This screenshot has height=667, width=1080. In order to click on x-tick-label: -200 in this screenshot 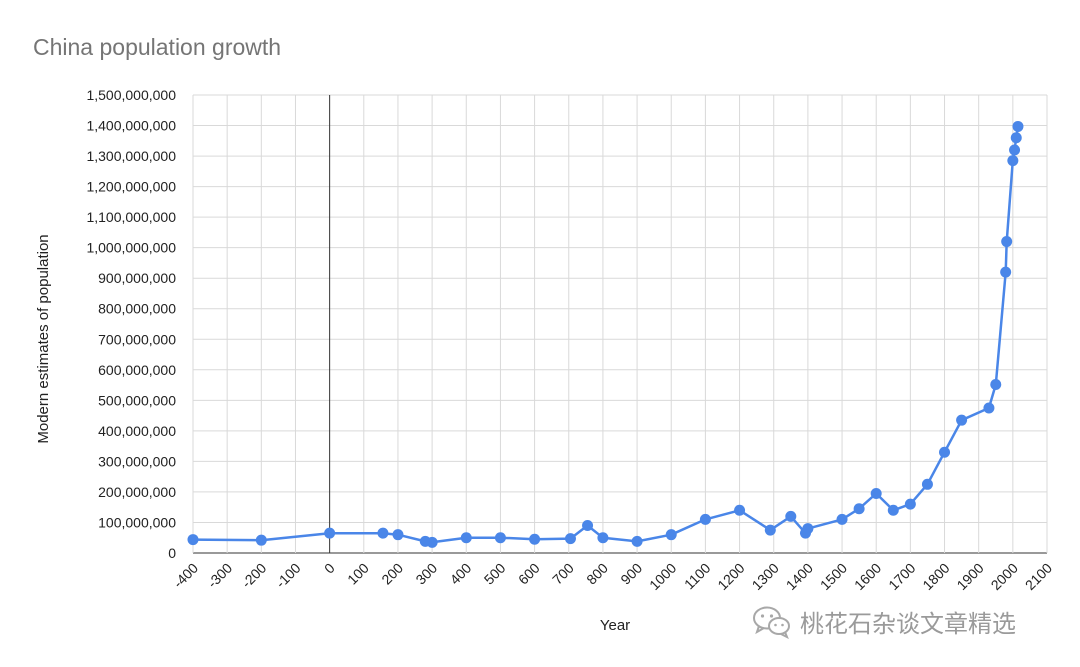, I will do `click(253, 575)`.